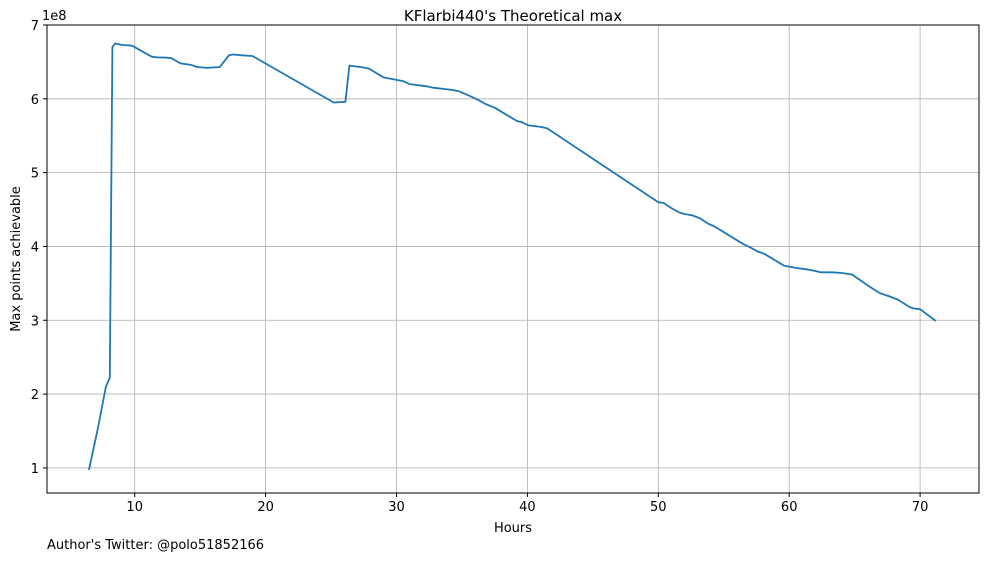 This screenshot has height=562, width=988. Describe the element at coordinates (156, 545) in the screenshot. I see `author-footer: Author's Twitter: @polo51852166` at that location.